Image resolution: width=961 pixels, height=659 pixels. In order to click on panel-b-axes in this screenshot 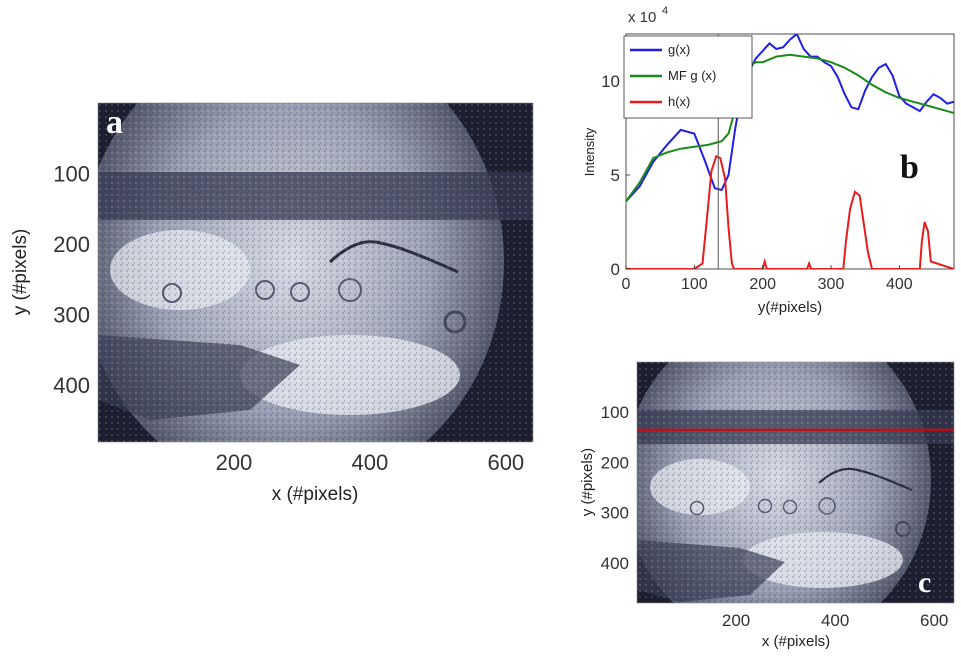, I will do `click(790, 151)`.